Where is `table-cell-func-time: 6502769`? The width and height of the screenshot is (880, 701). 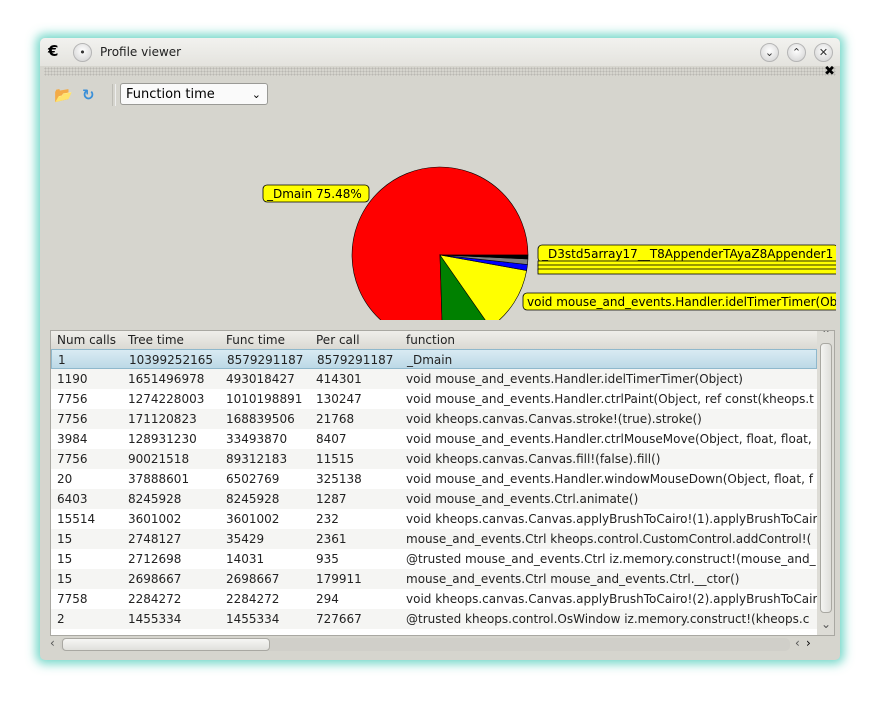
table-cell-func-time: 6502769 is located at coordinates (253, 479).